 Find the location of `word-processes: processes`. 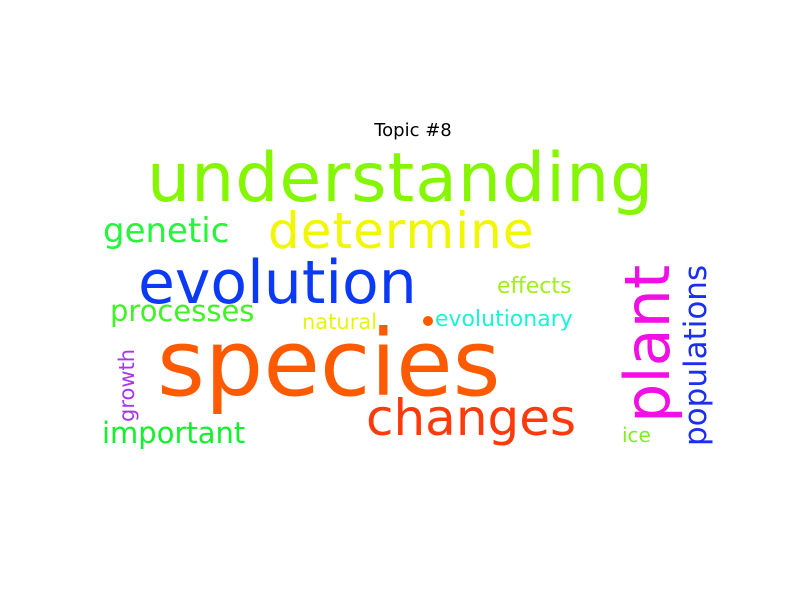

word-processes: processes is located at coordinates (182, 311).